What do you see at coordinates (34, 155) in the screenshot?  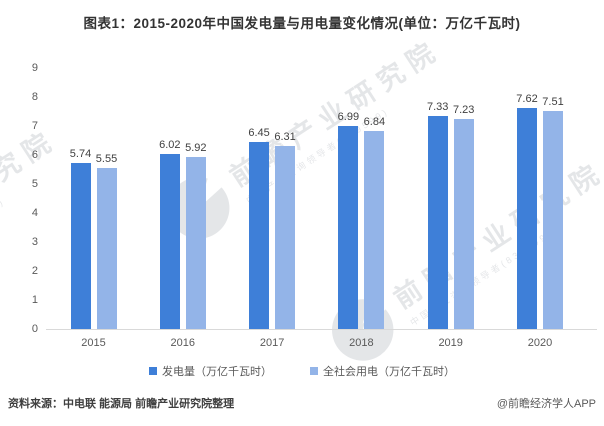 I see `y-axis-tick-label: 6` at bounding box center [34, 155].